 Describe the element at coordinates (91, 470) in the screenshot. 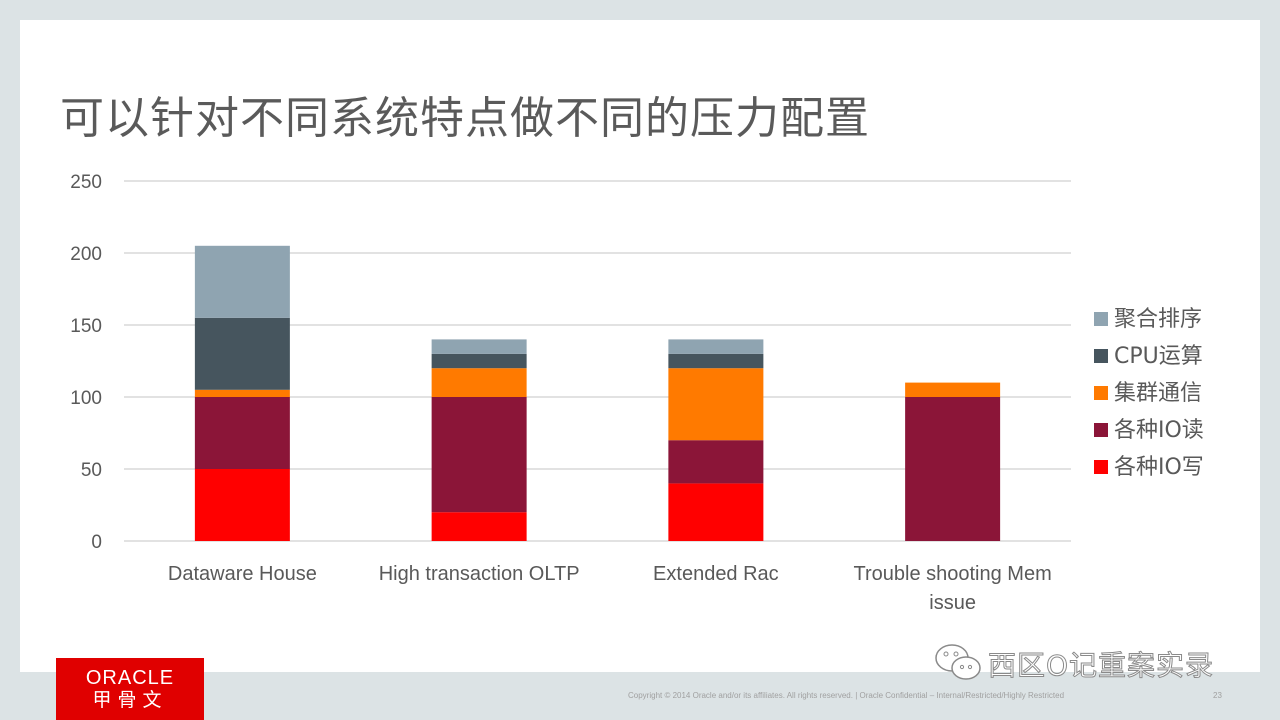

I see `y-tick-label: 50` at that location.